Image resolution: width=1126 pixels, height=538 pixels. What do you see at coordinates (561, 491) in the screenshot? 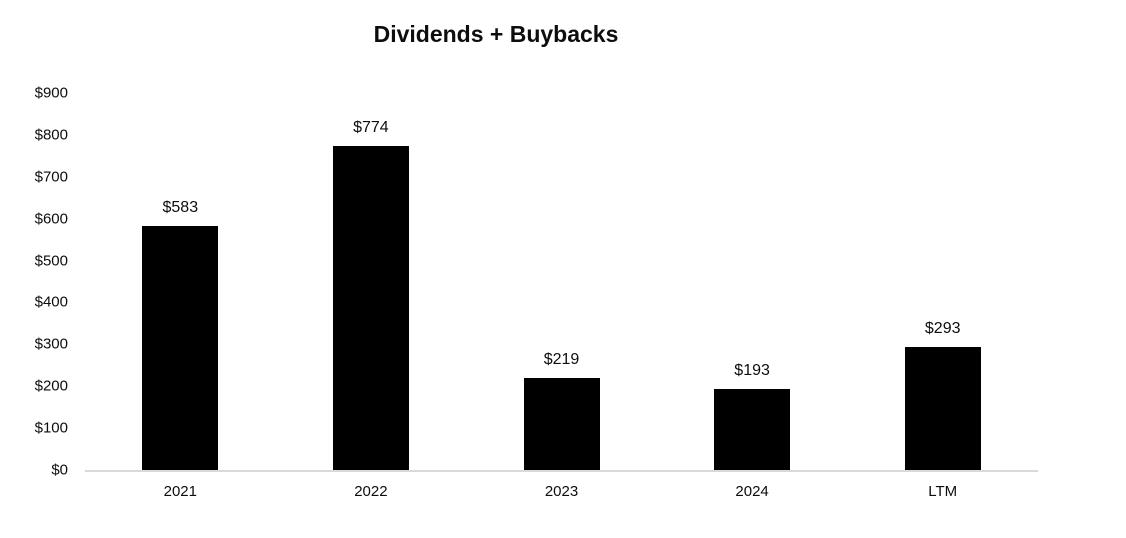
I see `x-category-label: 2023` at bounding box center [561, 491].